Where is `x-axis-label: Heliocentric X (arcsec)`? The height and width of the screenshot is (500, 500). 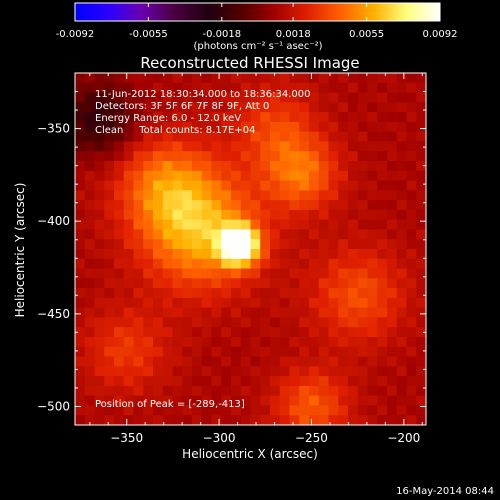 x-axis-label: Heliocentric X (arcsec) is located at coordinates (250, 454).